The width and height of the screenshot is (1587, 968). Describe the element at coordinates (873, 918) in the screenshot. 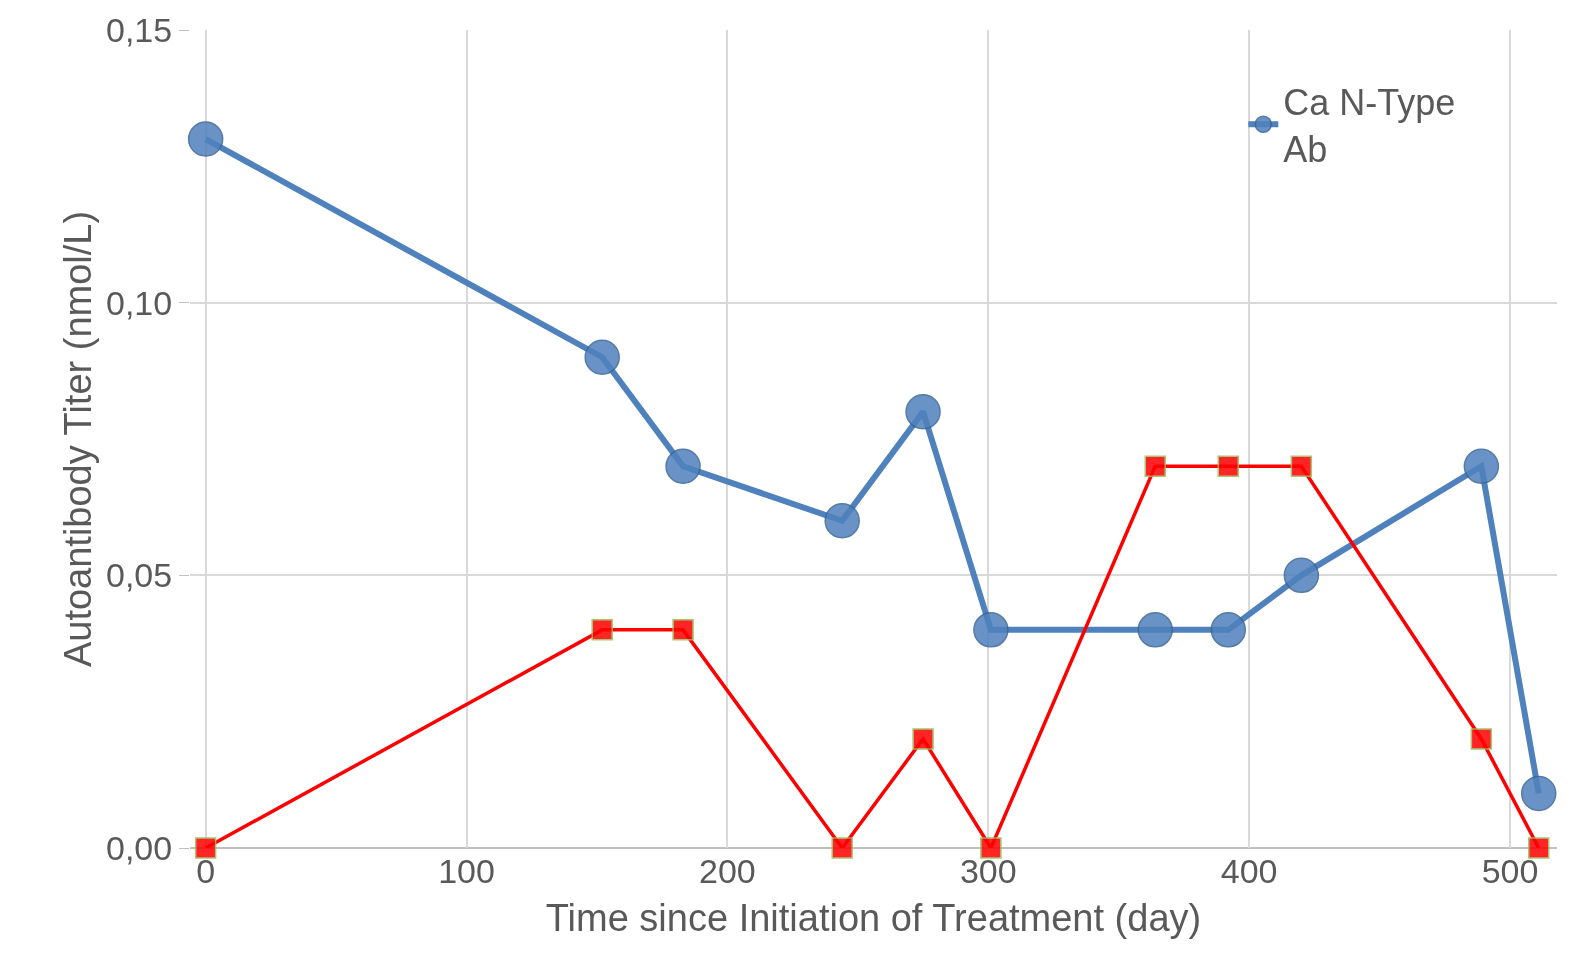

I see `x-axis-title: Time since Initiation of Treatment (day)` at that location.